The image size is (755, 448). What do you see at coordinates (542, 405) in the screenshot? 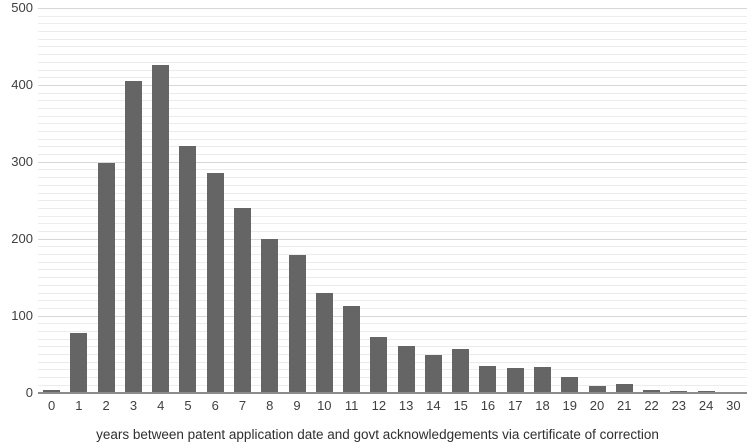
I see `x-tick-label: 18` at bounding box center [542, 405].